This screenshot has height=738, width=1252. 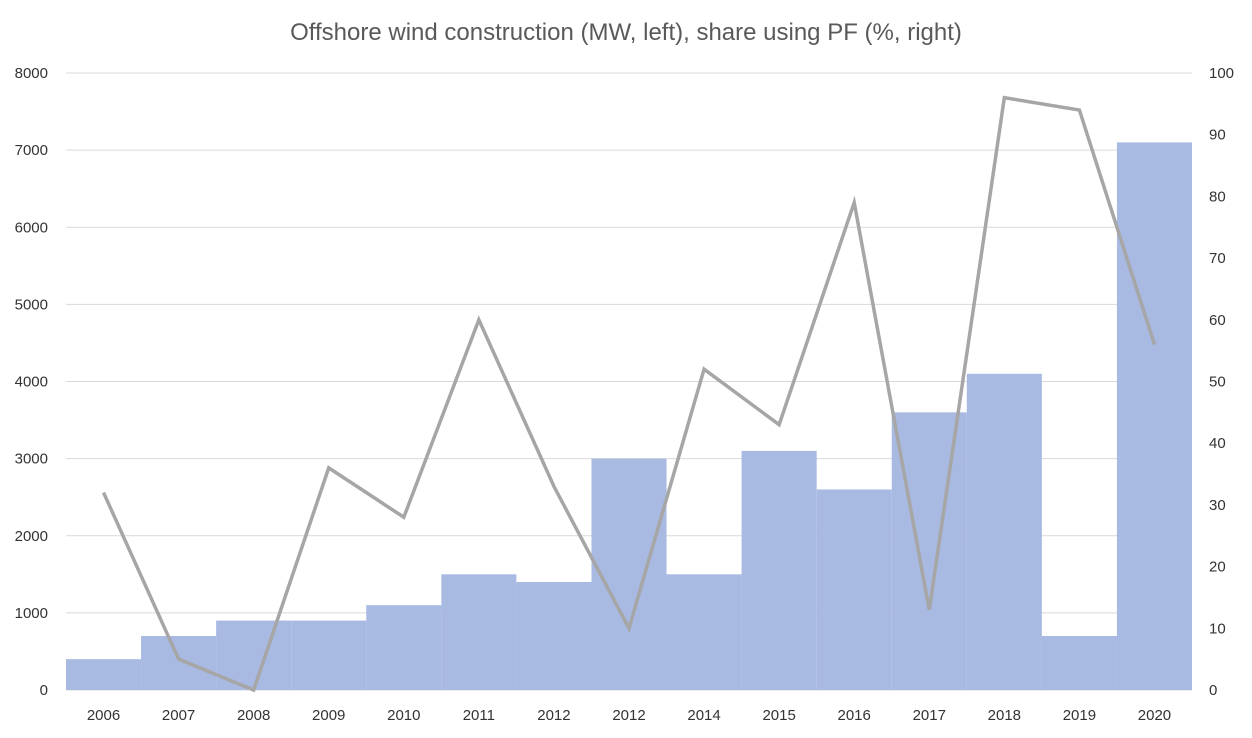 I want to click on x-tick-label: 2007, so click(x=178, y=715).